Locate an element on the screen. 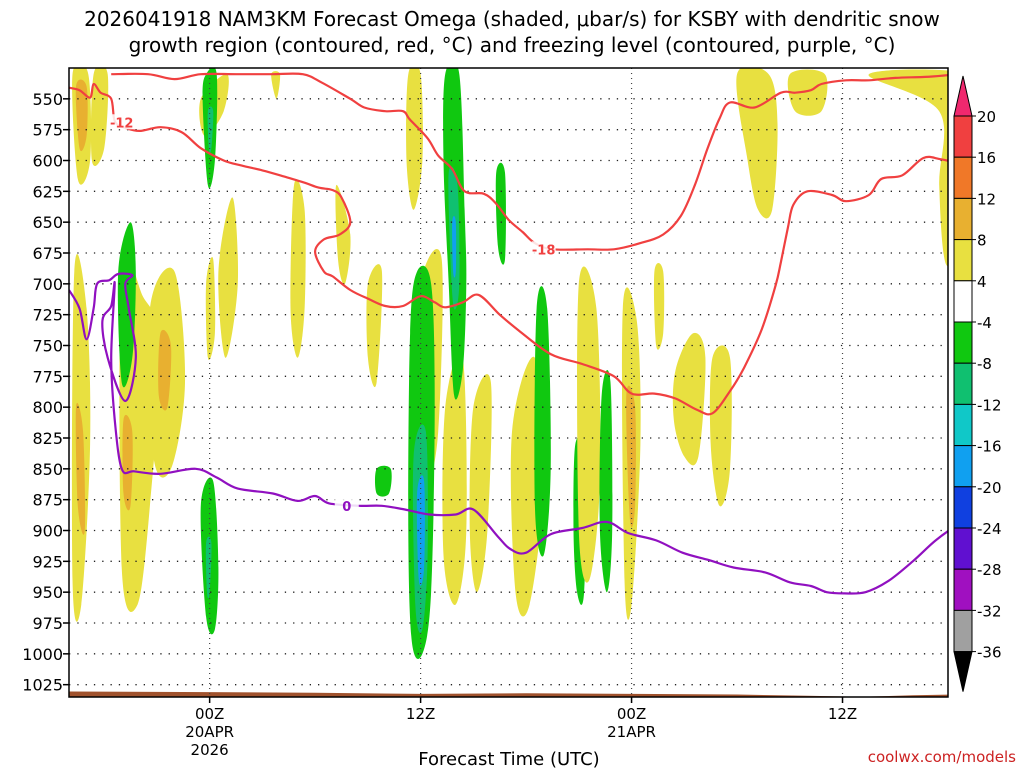 The width and height of the screenshot is (1024, 768). colorbar-label: -16 is located at coordinates (989, 447).